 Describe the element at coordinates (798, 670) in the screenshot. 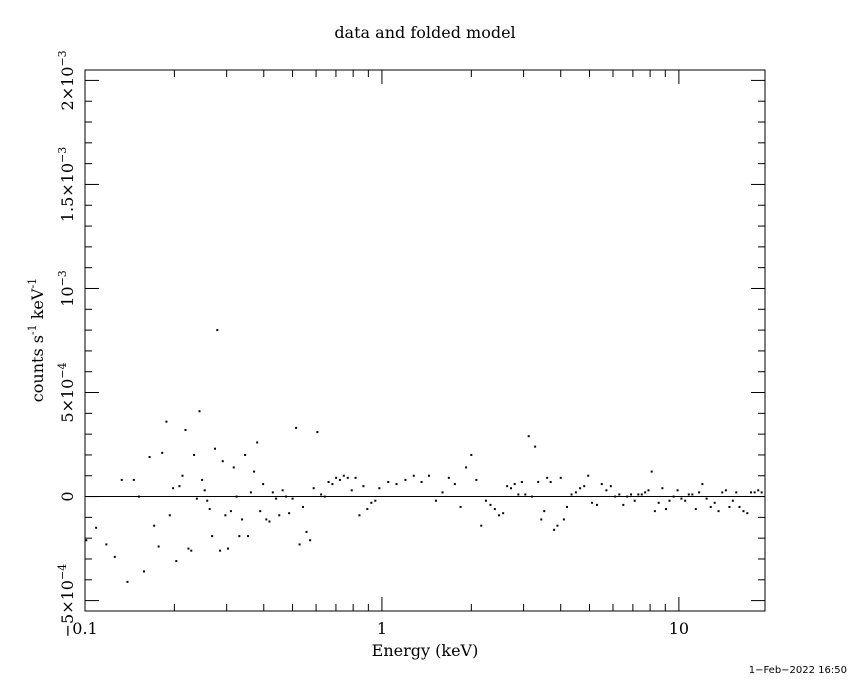

I see `timestamp: 1−Feb−2022 16:50` at that location.